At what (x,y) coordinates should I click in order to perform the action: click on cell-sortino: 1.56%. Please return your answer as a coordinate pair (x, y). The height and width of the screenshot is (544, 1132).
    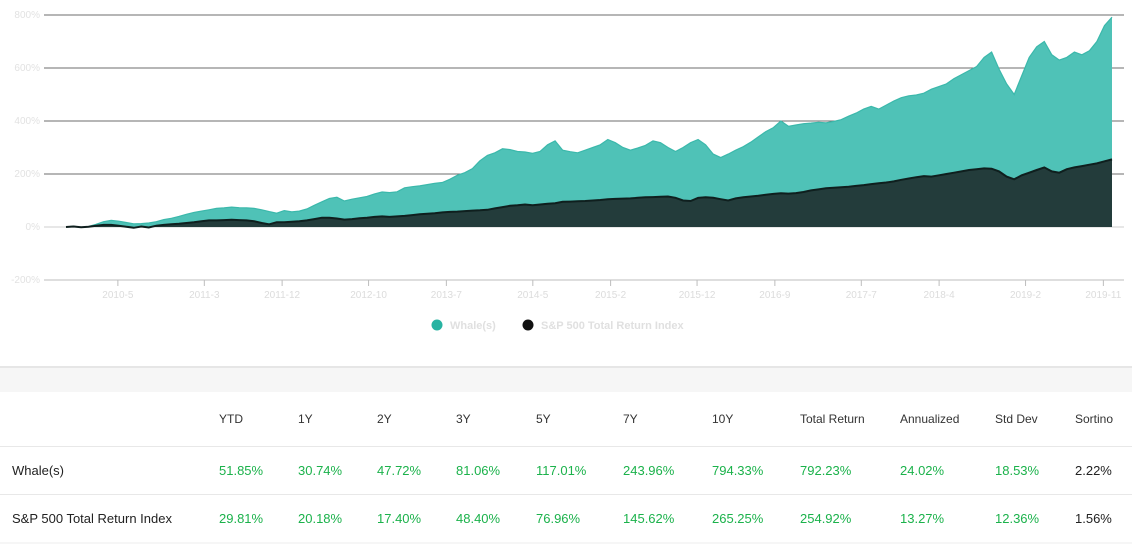
    Looking at the image, I should click on (1103, 518).